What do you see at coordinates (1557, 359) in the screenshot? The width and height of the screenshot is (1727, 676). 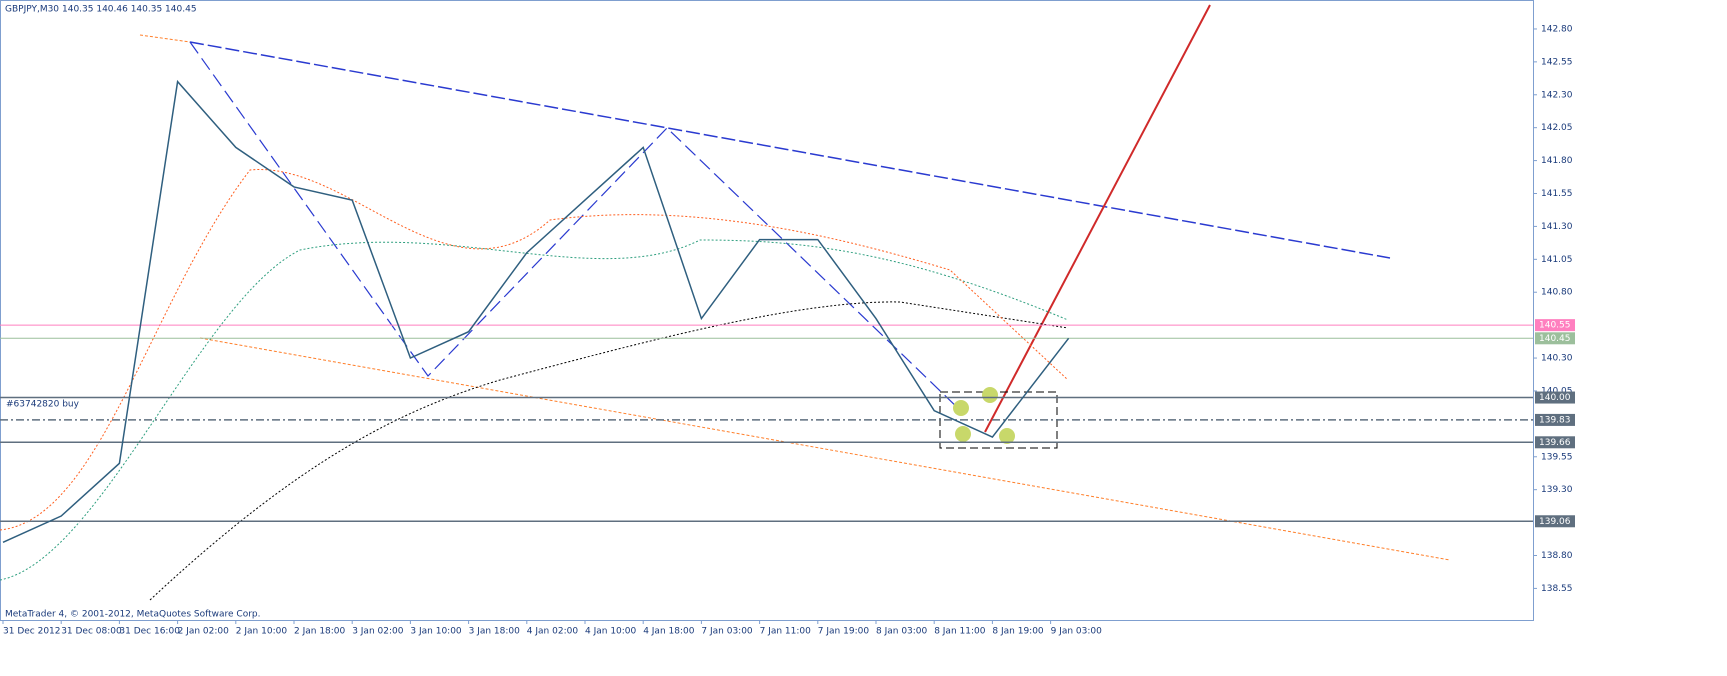 I see `y-tick-label: 140.30` at bounding box center [1557, 359].